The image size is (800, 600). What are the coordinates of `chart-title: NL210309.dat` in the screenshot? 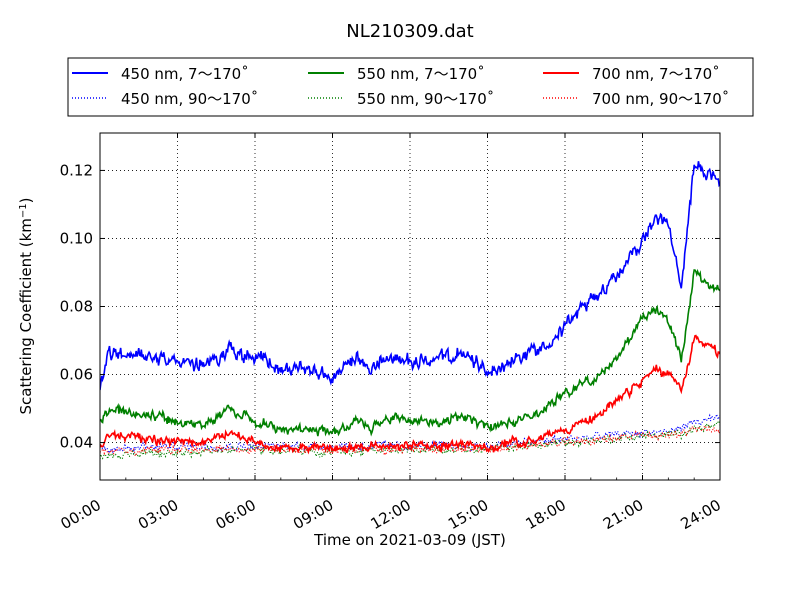 It's located at (409, 31).